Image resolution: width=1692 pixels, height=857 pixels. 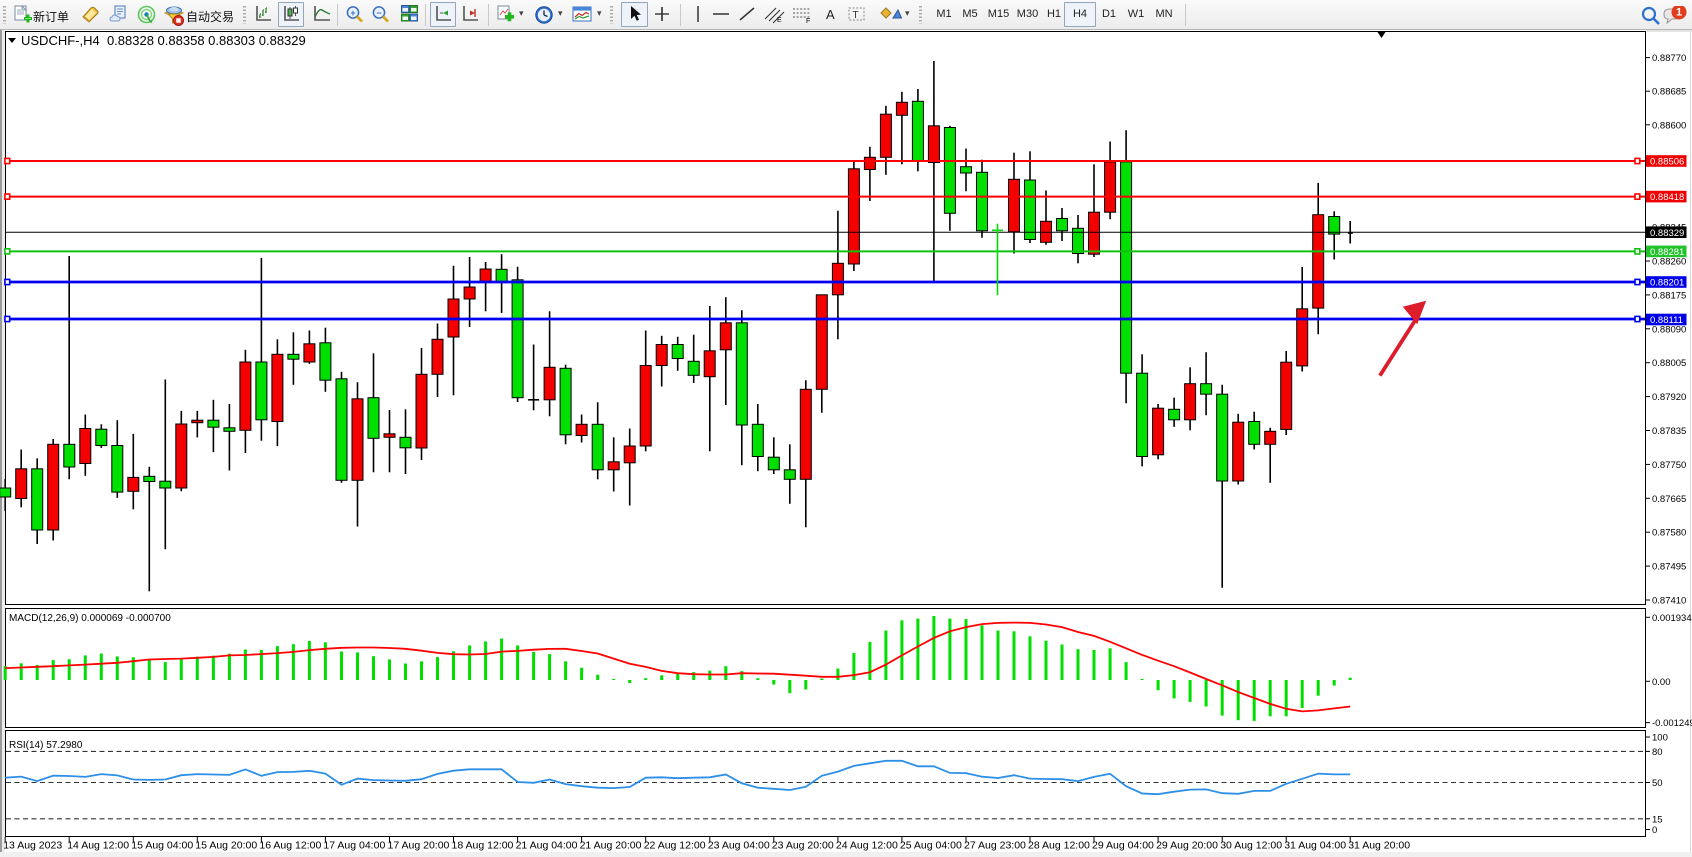 I want to click on svg-text: RSI(14) 57.2980, so click(x=46, y=745).